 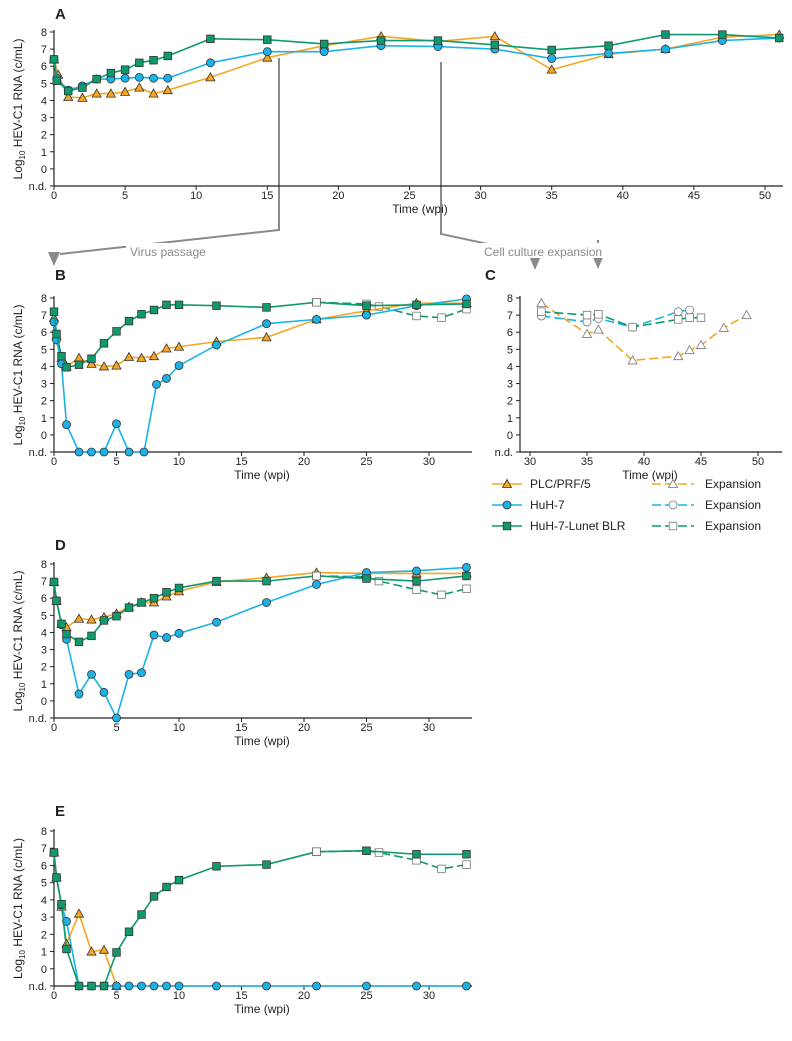 I want to click on legend-item-plc: PLC/PRF/5, so click(x=541, y=484).